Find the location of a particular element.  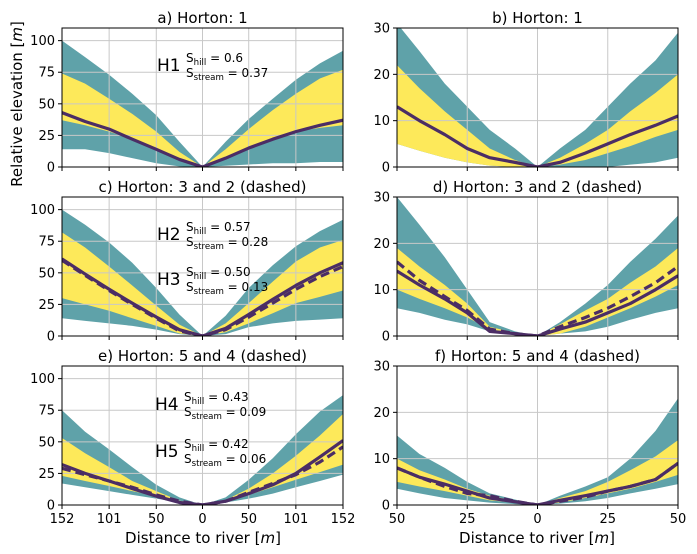

hypsometry-label: H1 is located at coordinates (169, 66).